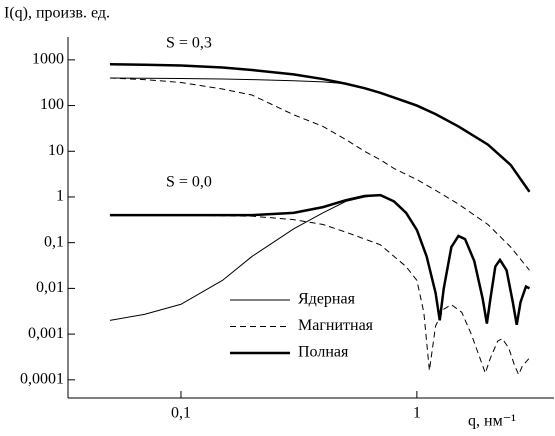 The width and height of the screenshot is (555, 436). I want to click on annotation: S = 0,3, so click(189, 43).